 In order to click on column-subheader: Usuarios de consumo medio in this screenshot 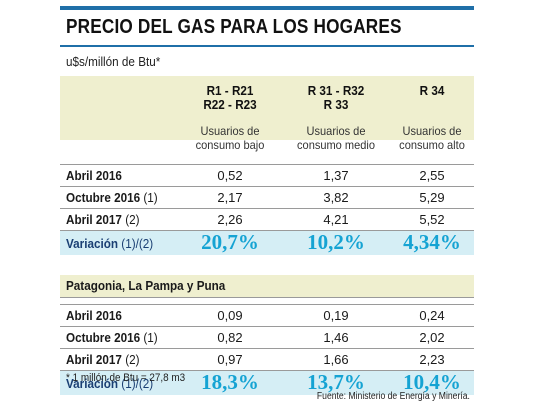, I will do `click(336, 138)`.